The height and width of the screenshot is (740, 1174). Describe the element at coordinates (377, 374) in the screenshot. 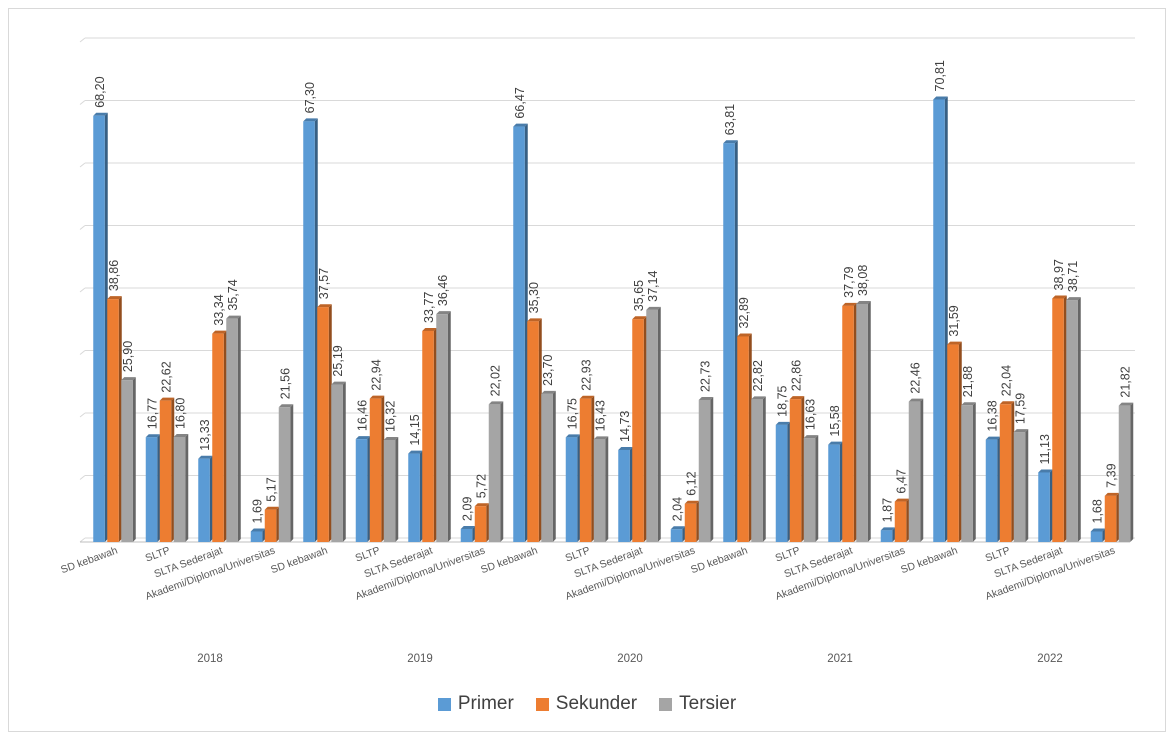

I see `data-label: 22,94` at that location.